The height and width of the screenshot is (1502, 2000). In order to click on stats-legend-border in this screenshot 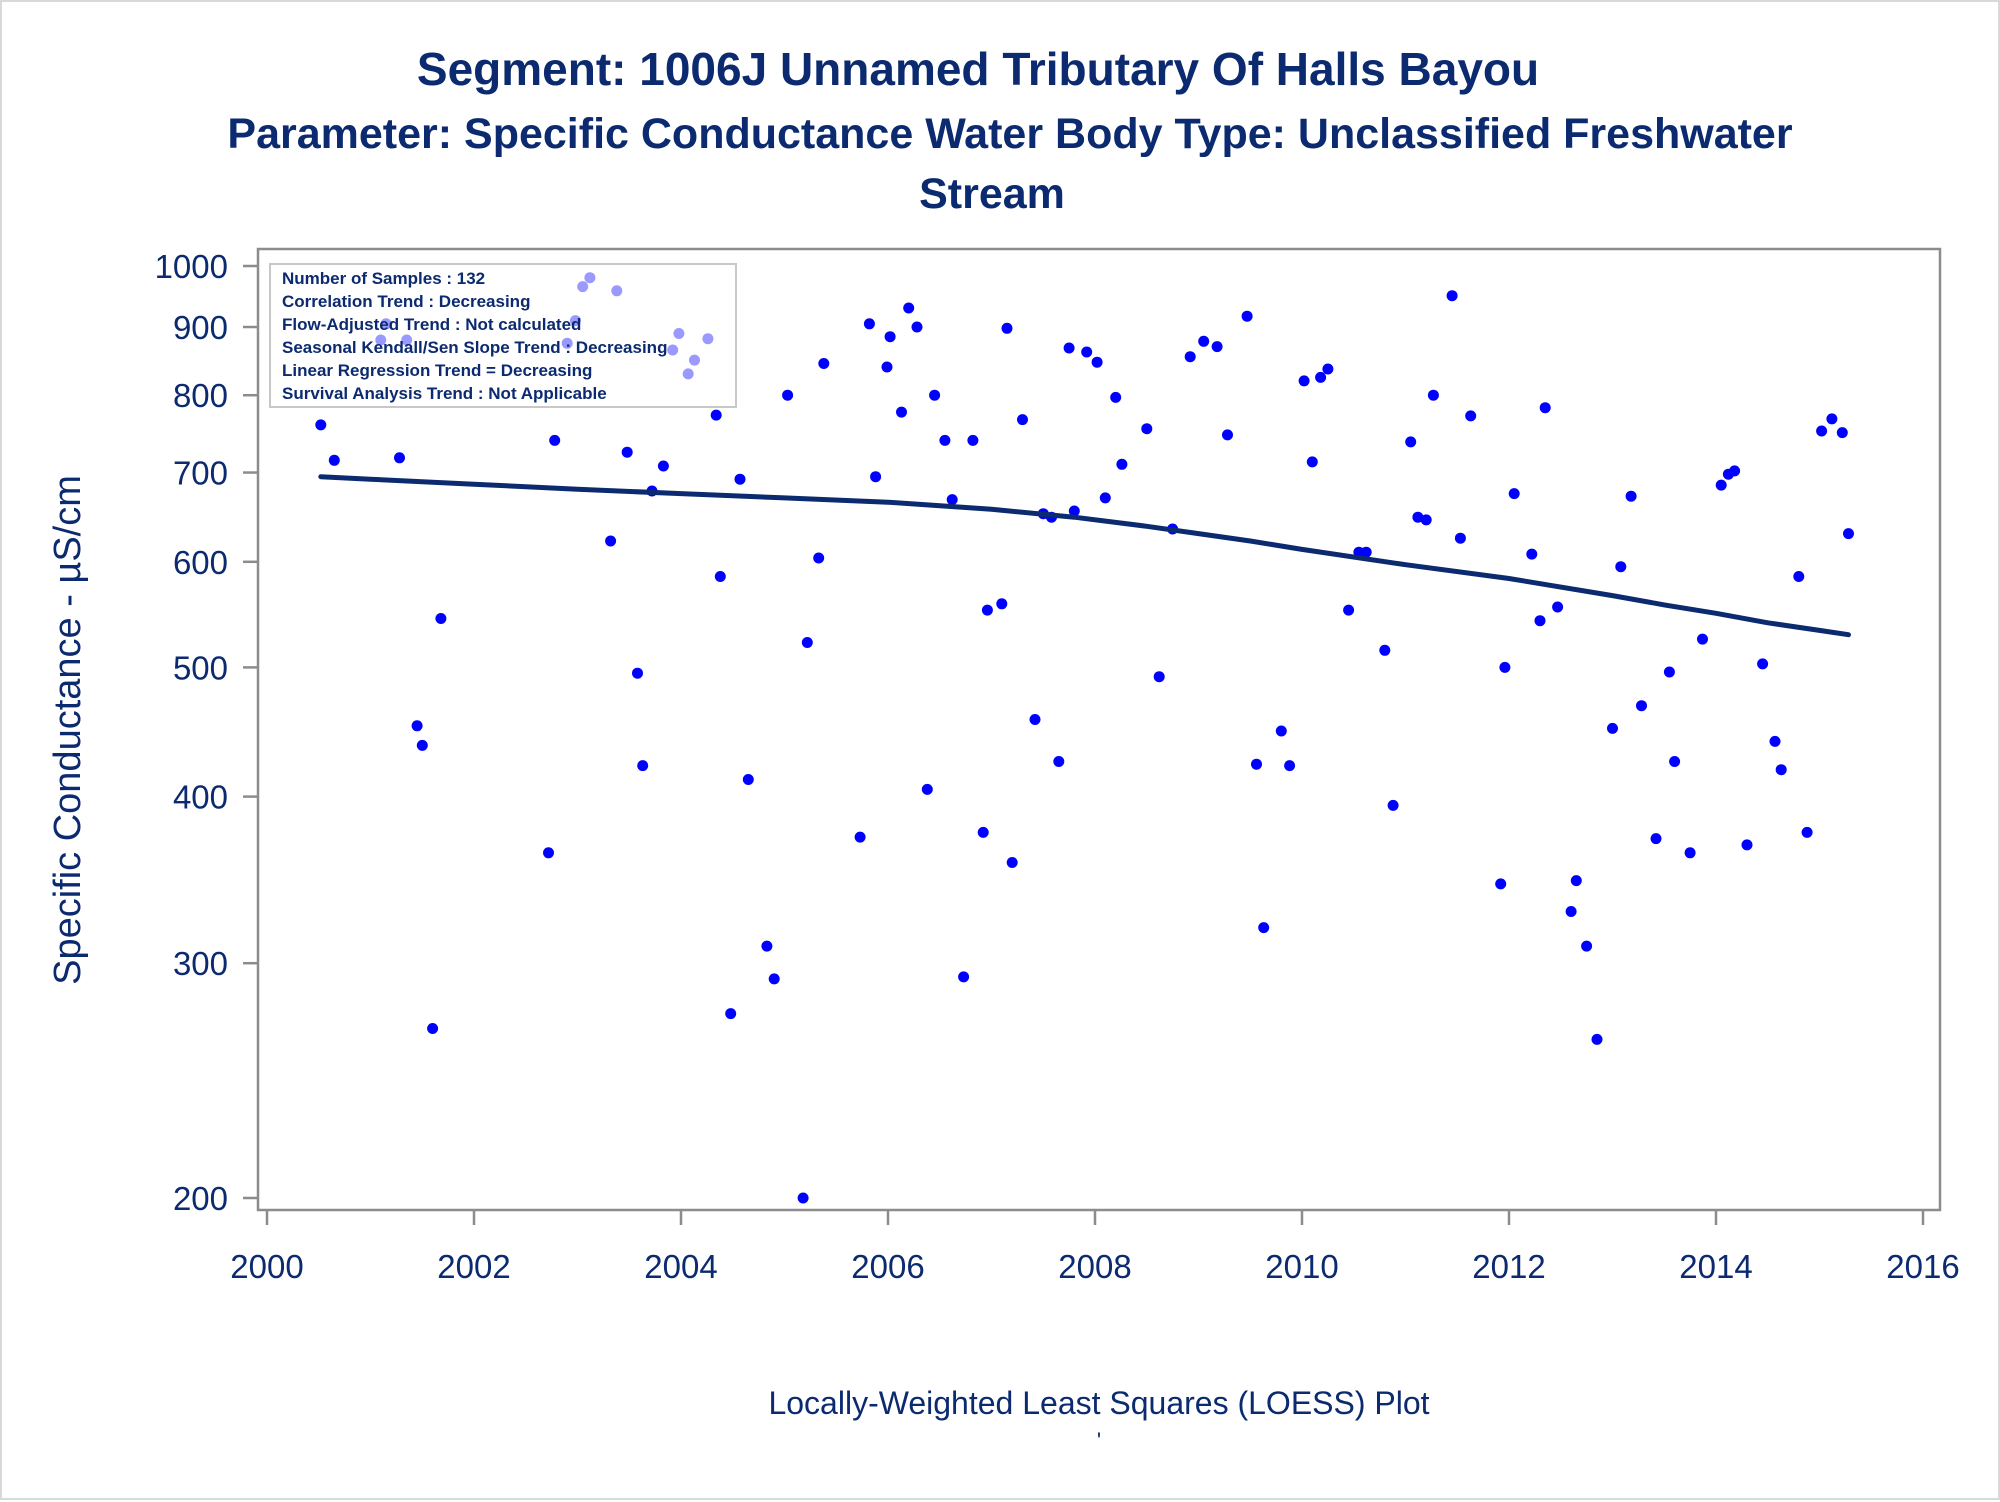, I will do `click(503, 335)`.